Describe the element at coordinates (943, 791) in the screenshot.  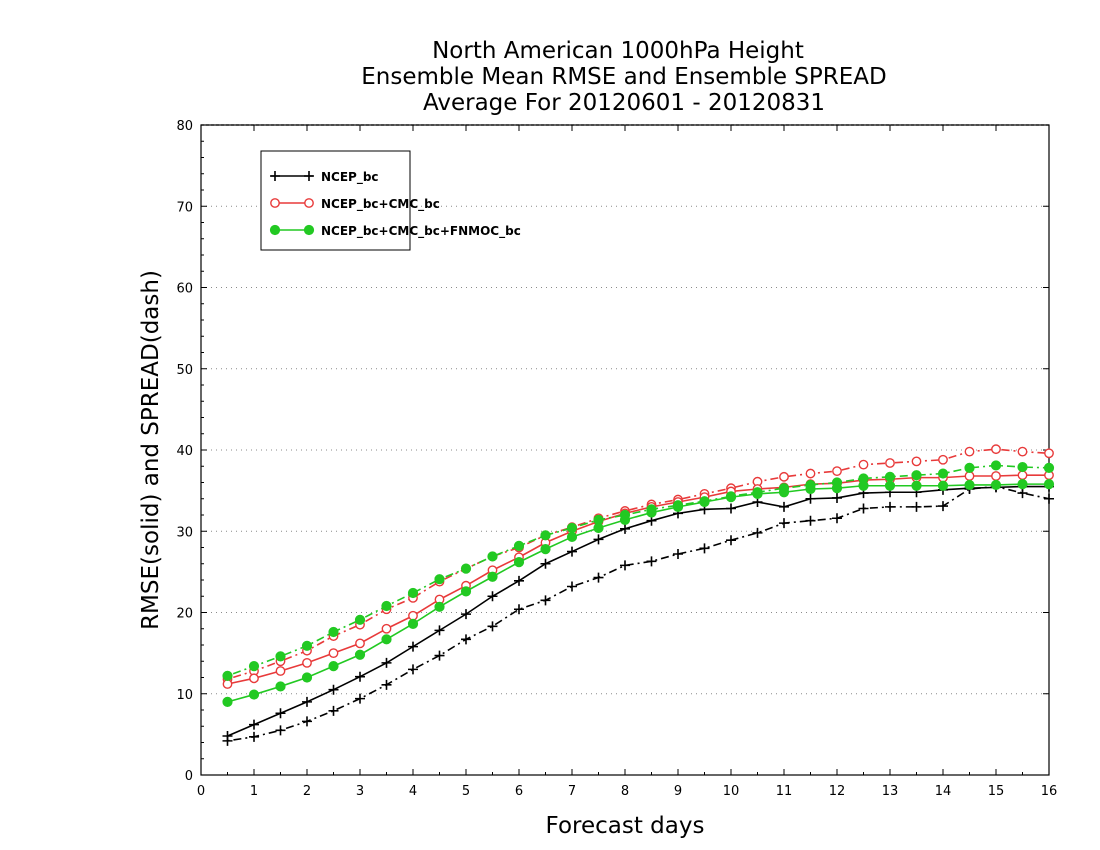
I see `x-tick-label: 14` at that location.